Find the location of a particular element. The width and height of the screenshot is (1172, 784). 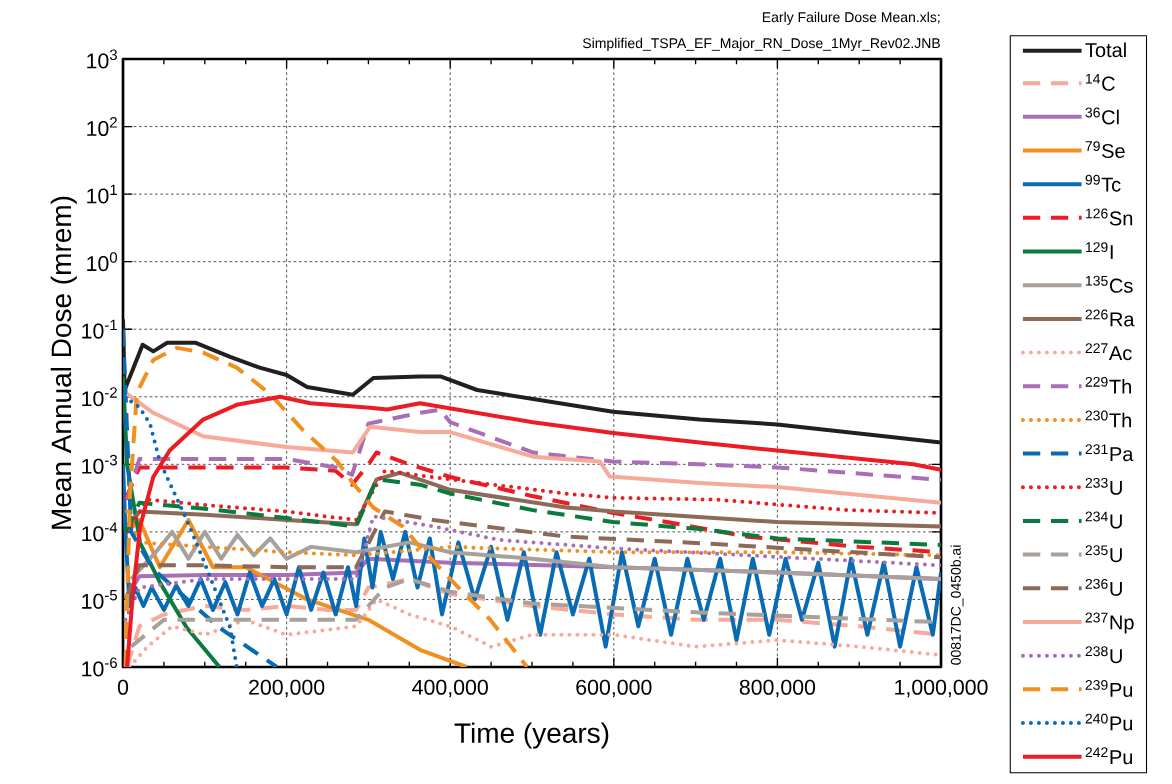

legend-label: $^{99}$Tc is located at coordinates (1103, 183).